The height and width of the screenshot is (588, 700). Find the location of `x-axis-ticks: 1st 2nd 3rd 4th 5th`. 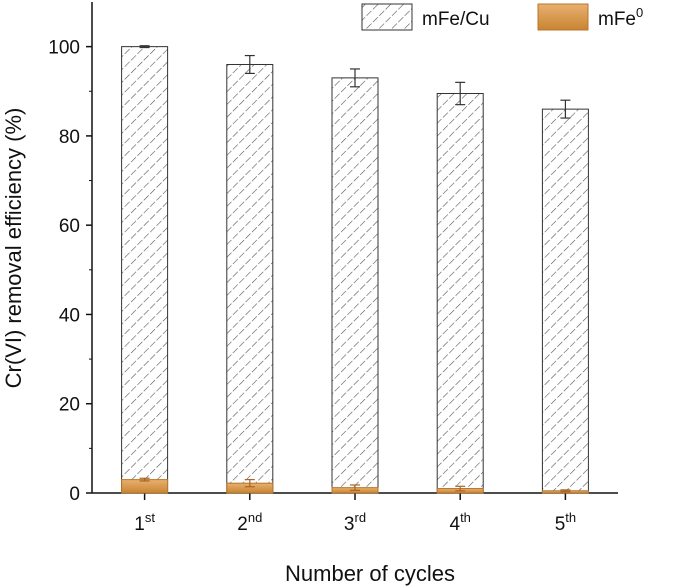

x-axis-ticks: 1st 2nd 3rd 4th 5th is located at coordinates (355, 514).